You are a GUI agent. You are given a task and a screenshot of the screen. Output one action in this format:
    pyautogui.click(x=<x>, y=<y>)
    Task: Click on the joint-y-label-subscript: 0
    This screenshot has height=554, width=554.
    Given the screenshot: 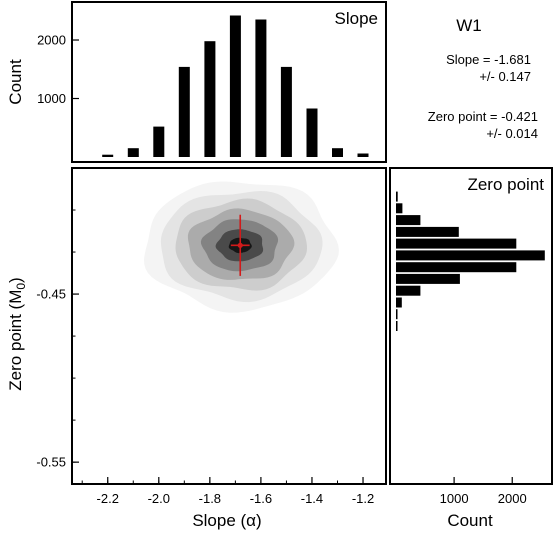 What is the action you would take?
    pyautogui.click(x=21, y=286)
    